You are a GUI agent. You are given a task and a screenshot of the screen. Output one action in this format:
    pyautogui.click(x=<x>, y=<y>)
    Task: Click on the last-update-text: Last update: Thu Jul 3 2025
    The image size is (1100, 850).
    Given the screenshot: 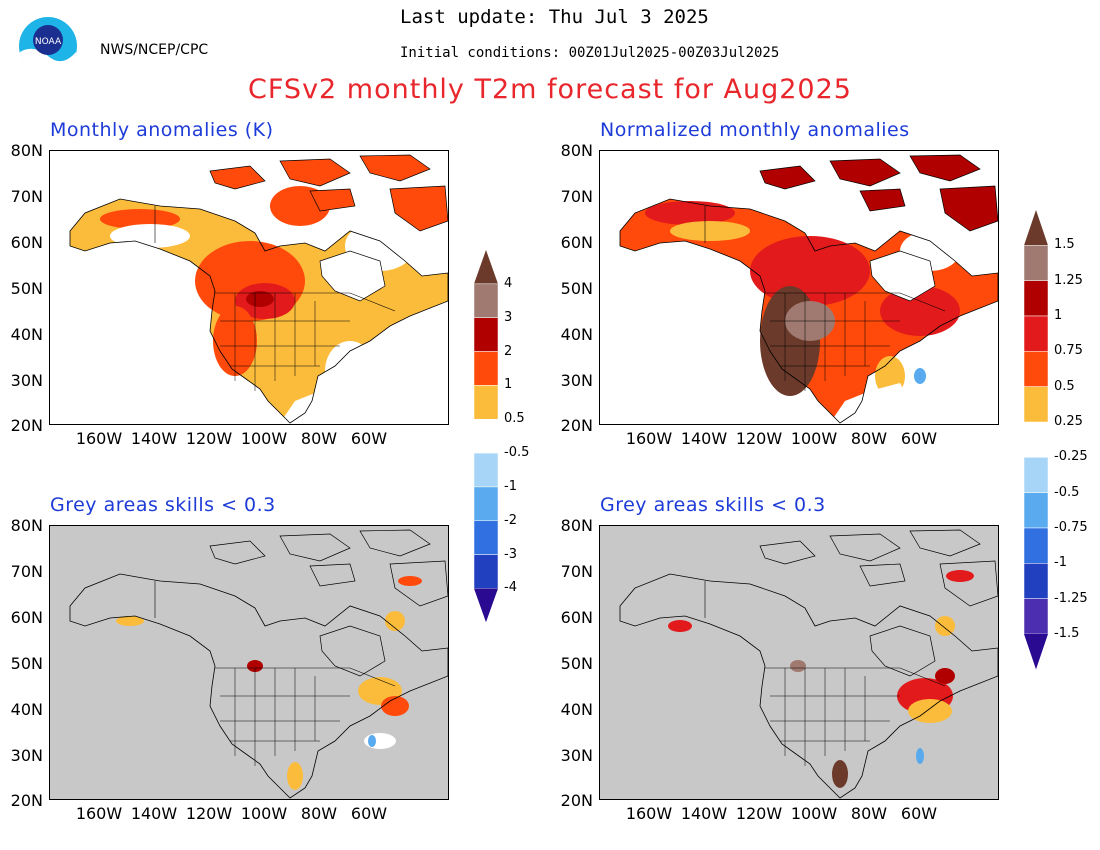 What is the action you would take?
    pyautogui.click(x=554, y=17)
    